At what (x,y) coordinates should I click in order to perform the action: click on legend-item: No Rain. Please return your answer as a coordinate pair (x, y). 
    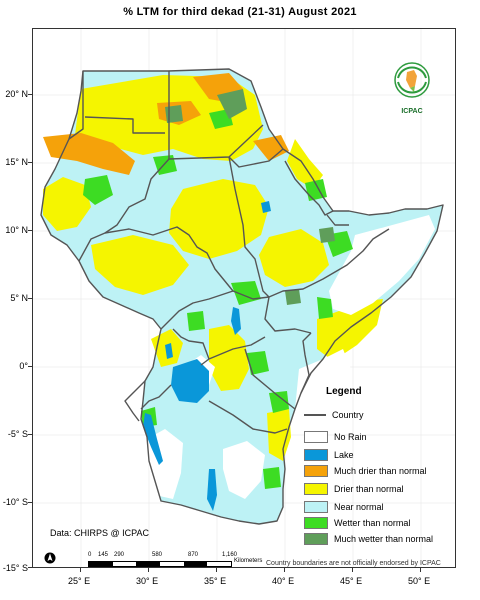
    Looking at the image, I should click on (335, 437).